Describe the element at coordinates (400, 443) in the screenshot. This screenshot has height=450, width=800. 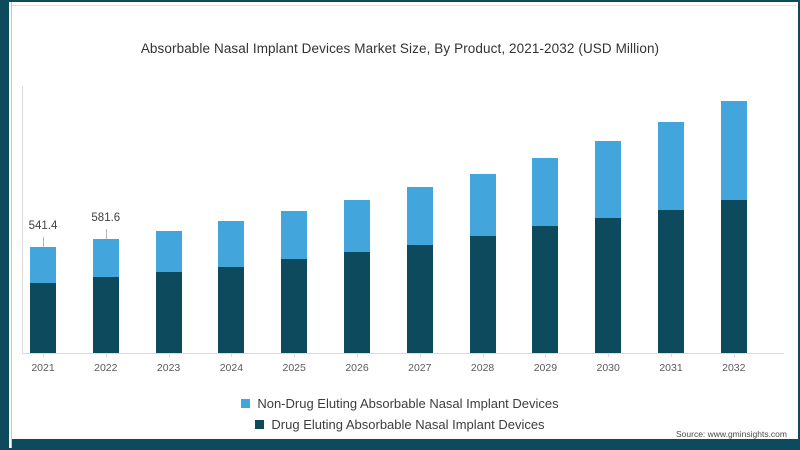
I see `frame-bottom-bar` at that location.